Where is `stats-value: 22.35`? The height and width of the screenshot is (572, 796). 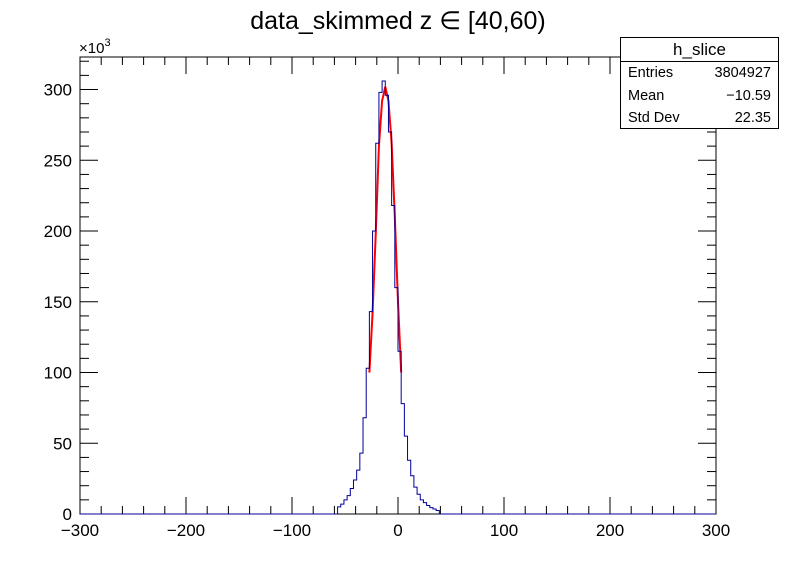 stats-value: 22.35 is located at coordinates (752, 118).